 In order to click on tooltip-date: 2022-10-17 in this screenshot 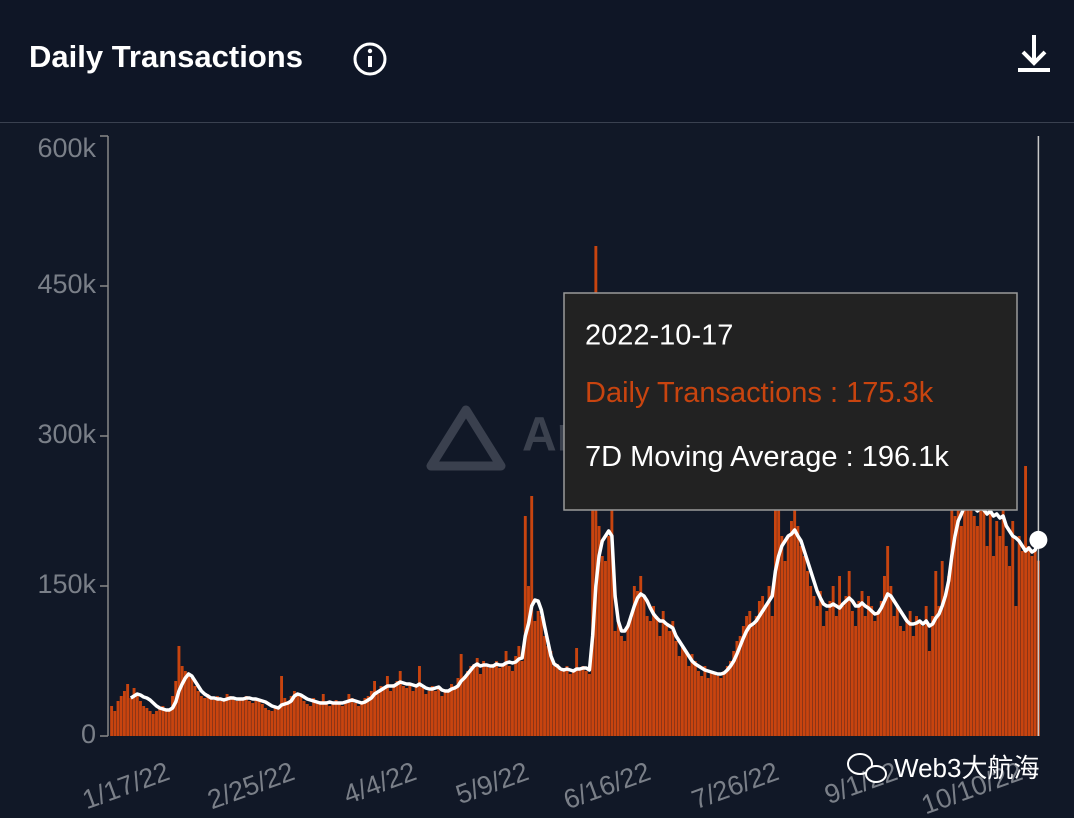, I will do `click(659, 336)`.